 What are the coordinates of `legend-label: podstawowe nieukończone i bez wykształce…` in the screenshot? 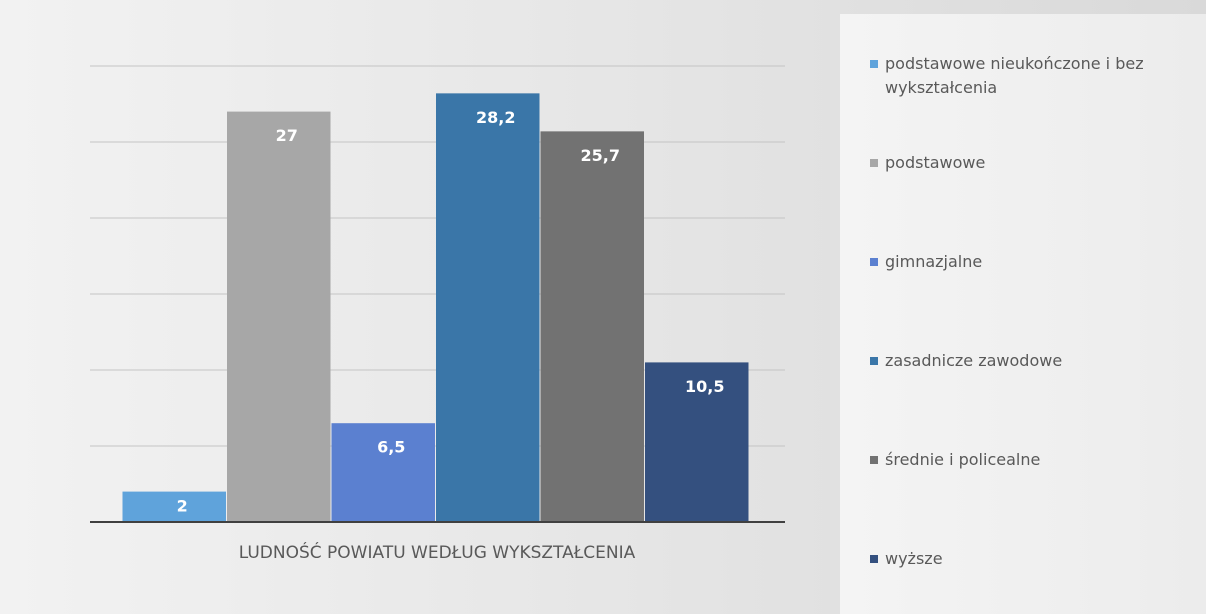 It's located at (1014, 75).